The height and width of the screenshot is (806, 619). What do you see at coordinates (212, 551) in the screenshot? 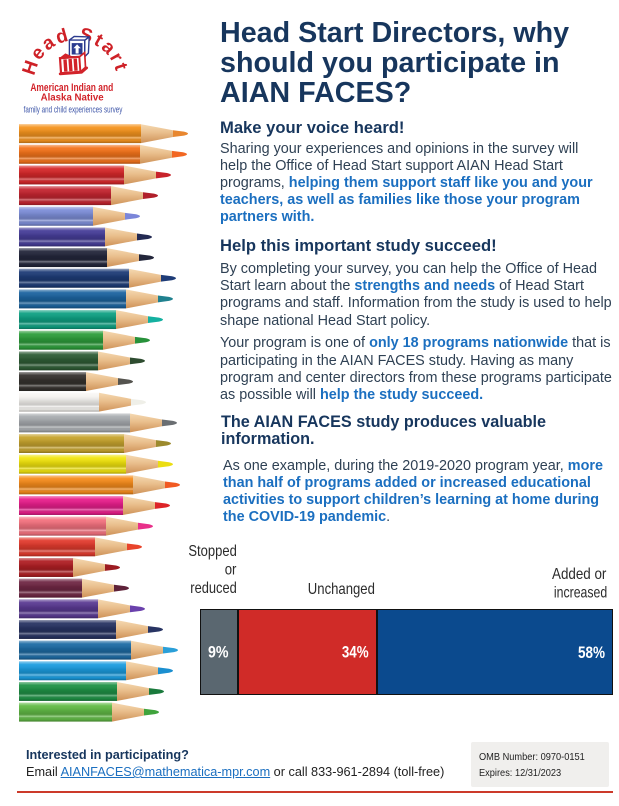
I see `svg-text: Stopped` at bounding box center [212, 551].